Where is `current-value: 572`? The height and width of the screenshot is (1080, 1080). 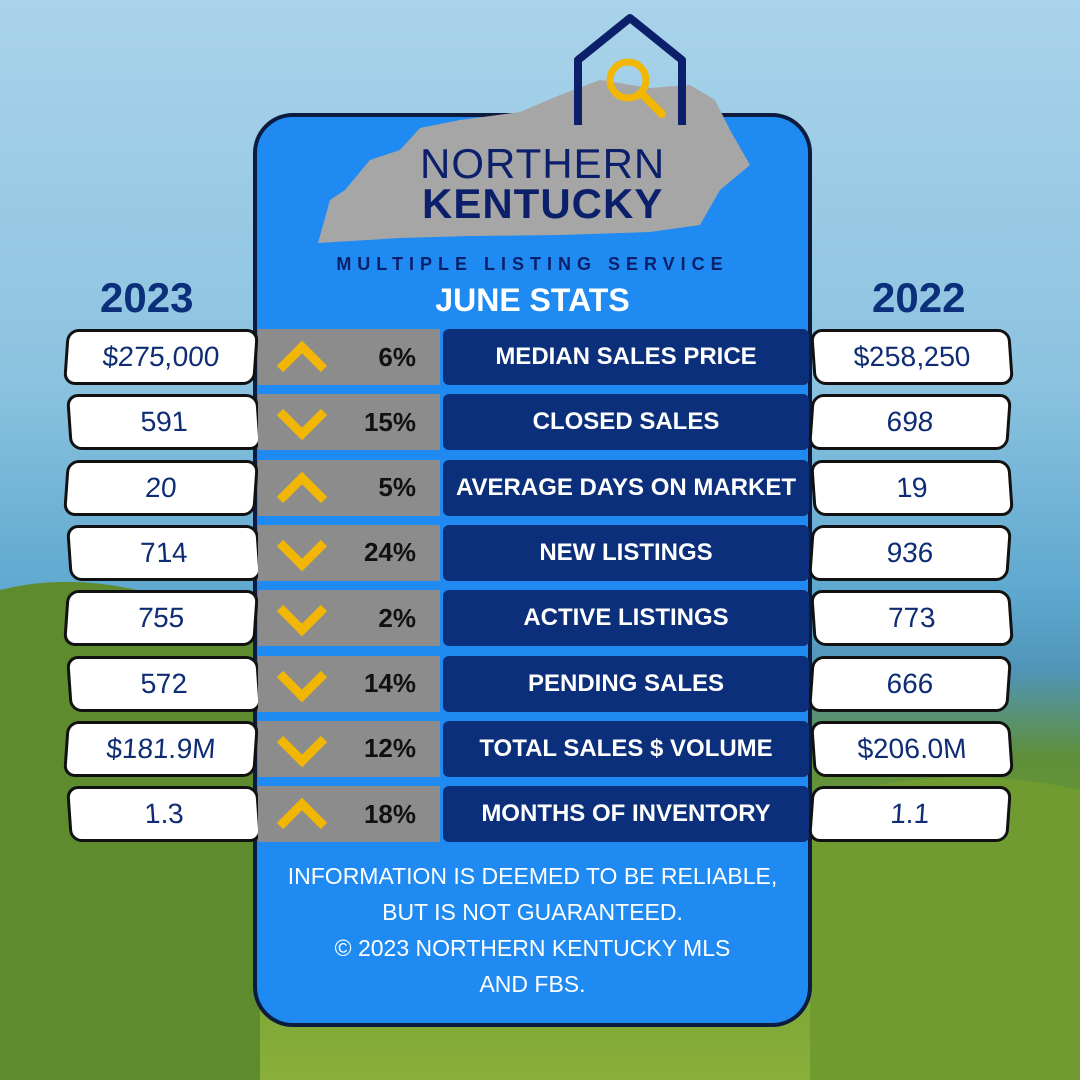 current-value: 572 is located at coordinates (164, 683).